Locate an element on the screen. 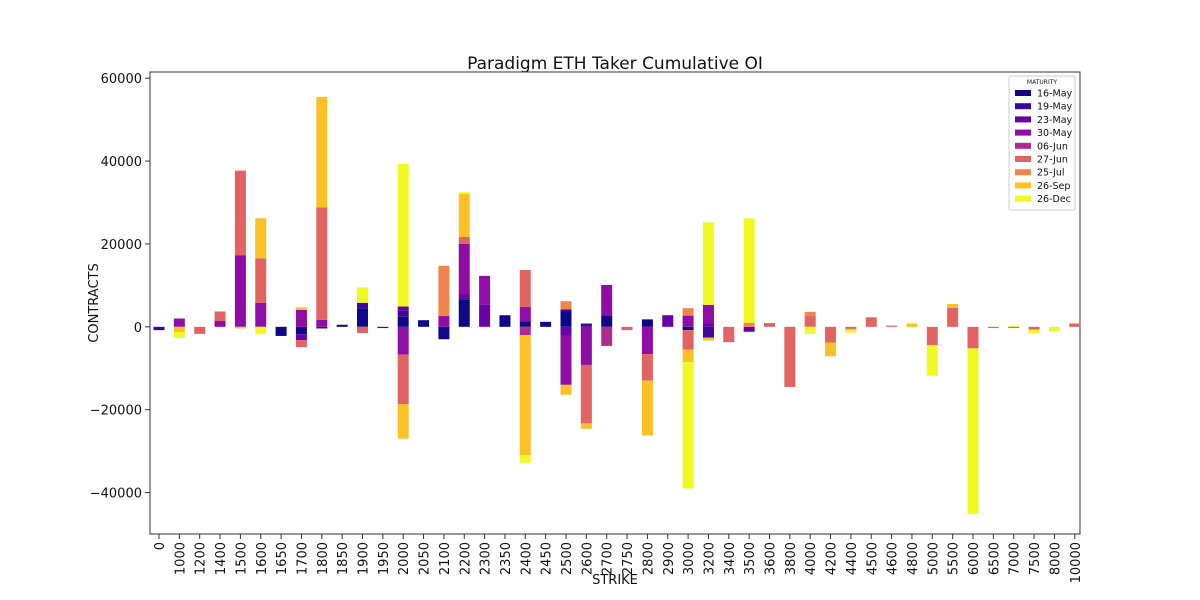 The image size is (1200, 600). x-tick-label: 2000 is located at coordinates (404, 558).